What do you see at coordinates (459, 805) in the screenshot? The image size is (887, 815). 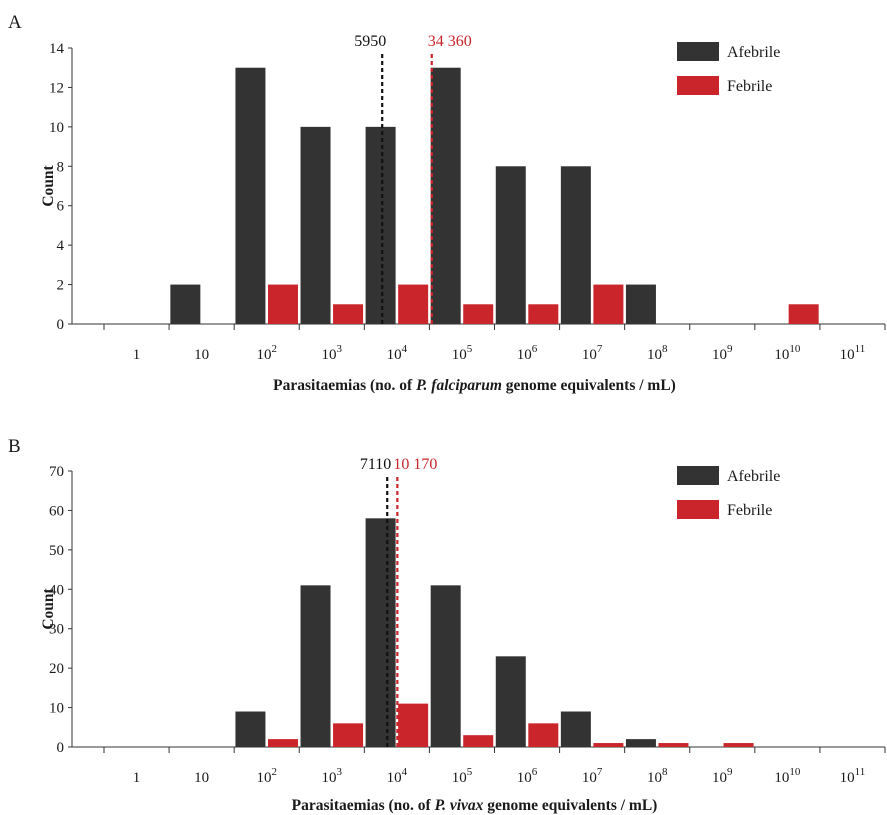 I see `x-axis-title-species: P. vivax` at bounding box center [459, 805].